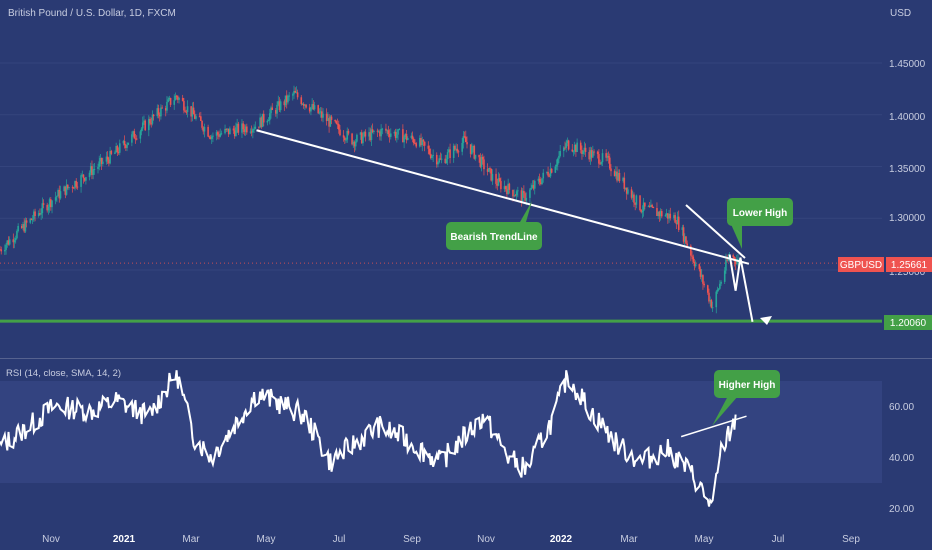 This screenshot has width=932, height=550. I want to click on lower-high-line, so click(715, 231).